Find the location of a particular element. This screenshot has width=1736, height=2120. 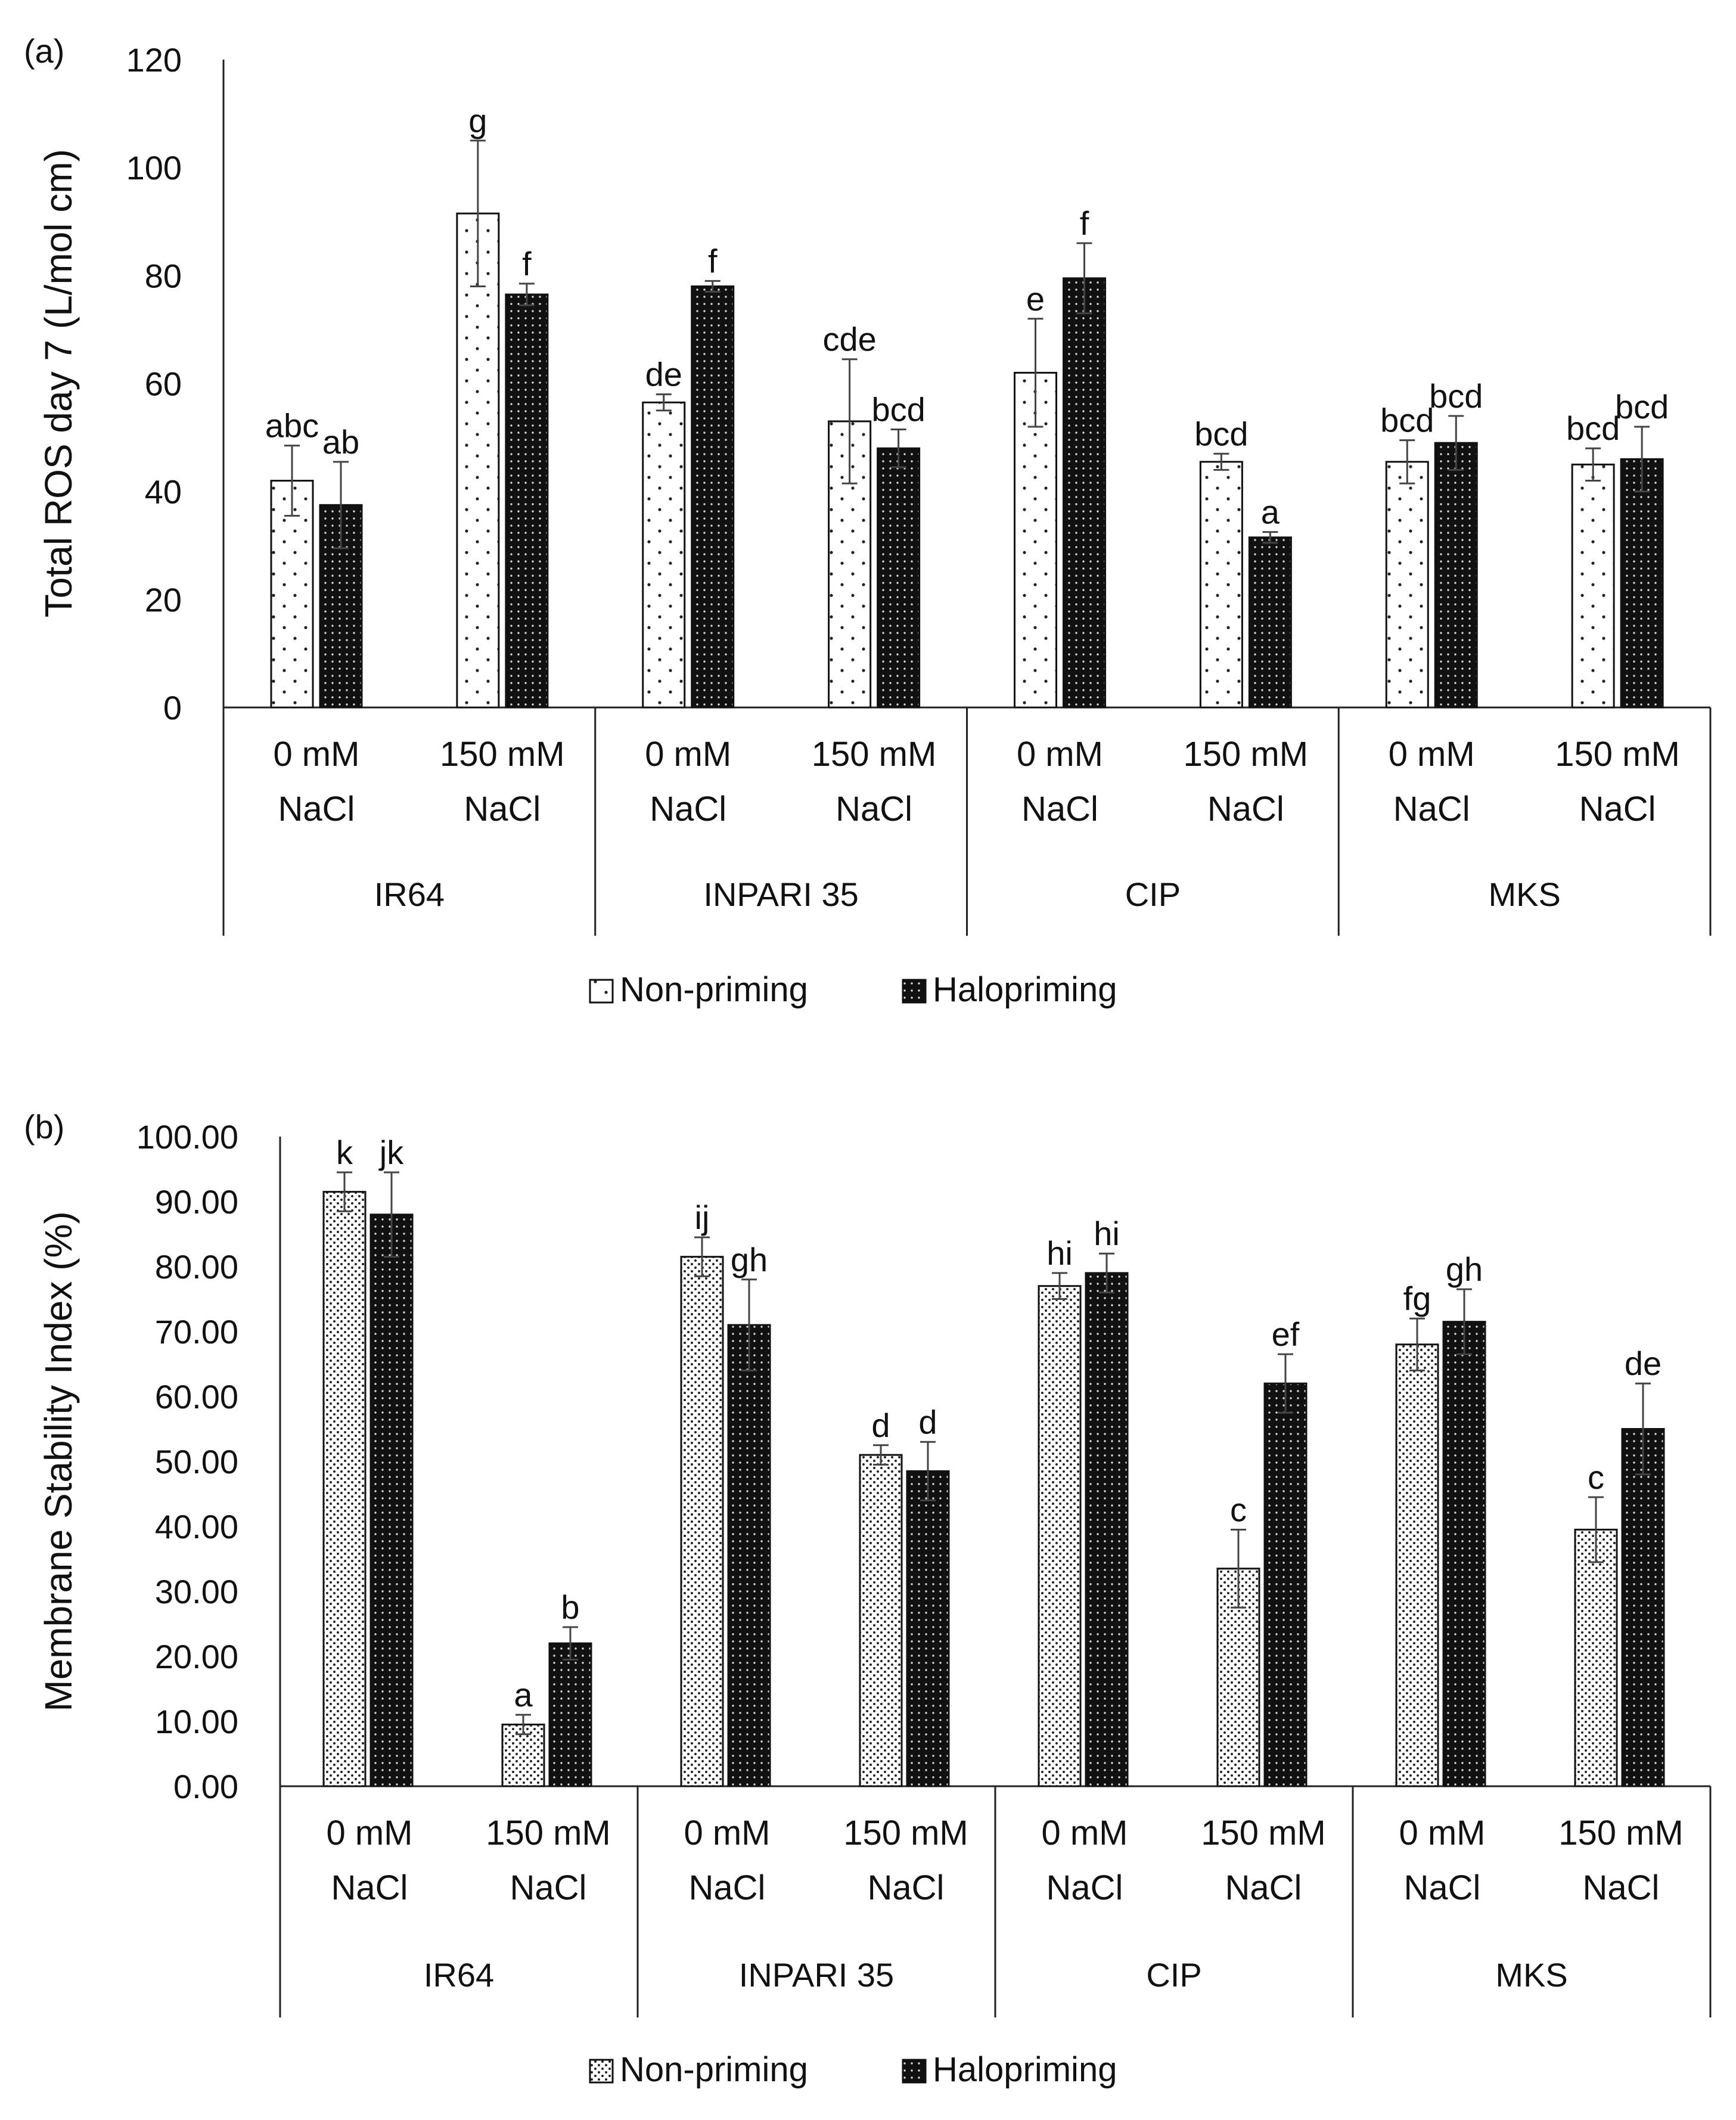

significance-letter: abc is located at coordinates (292, 426).